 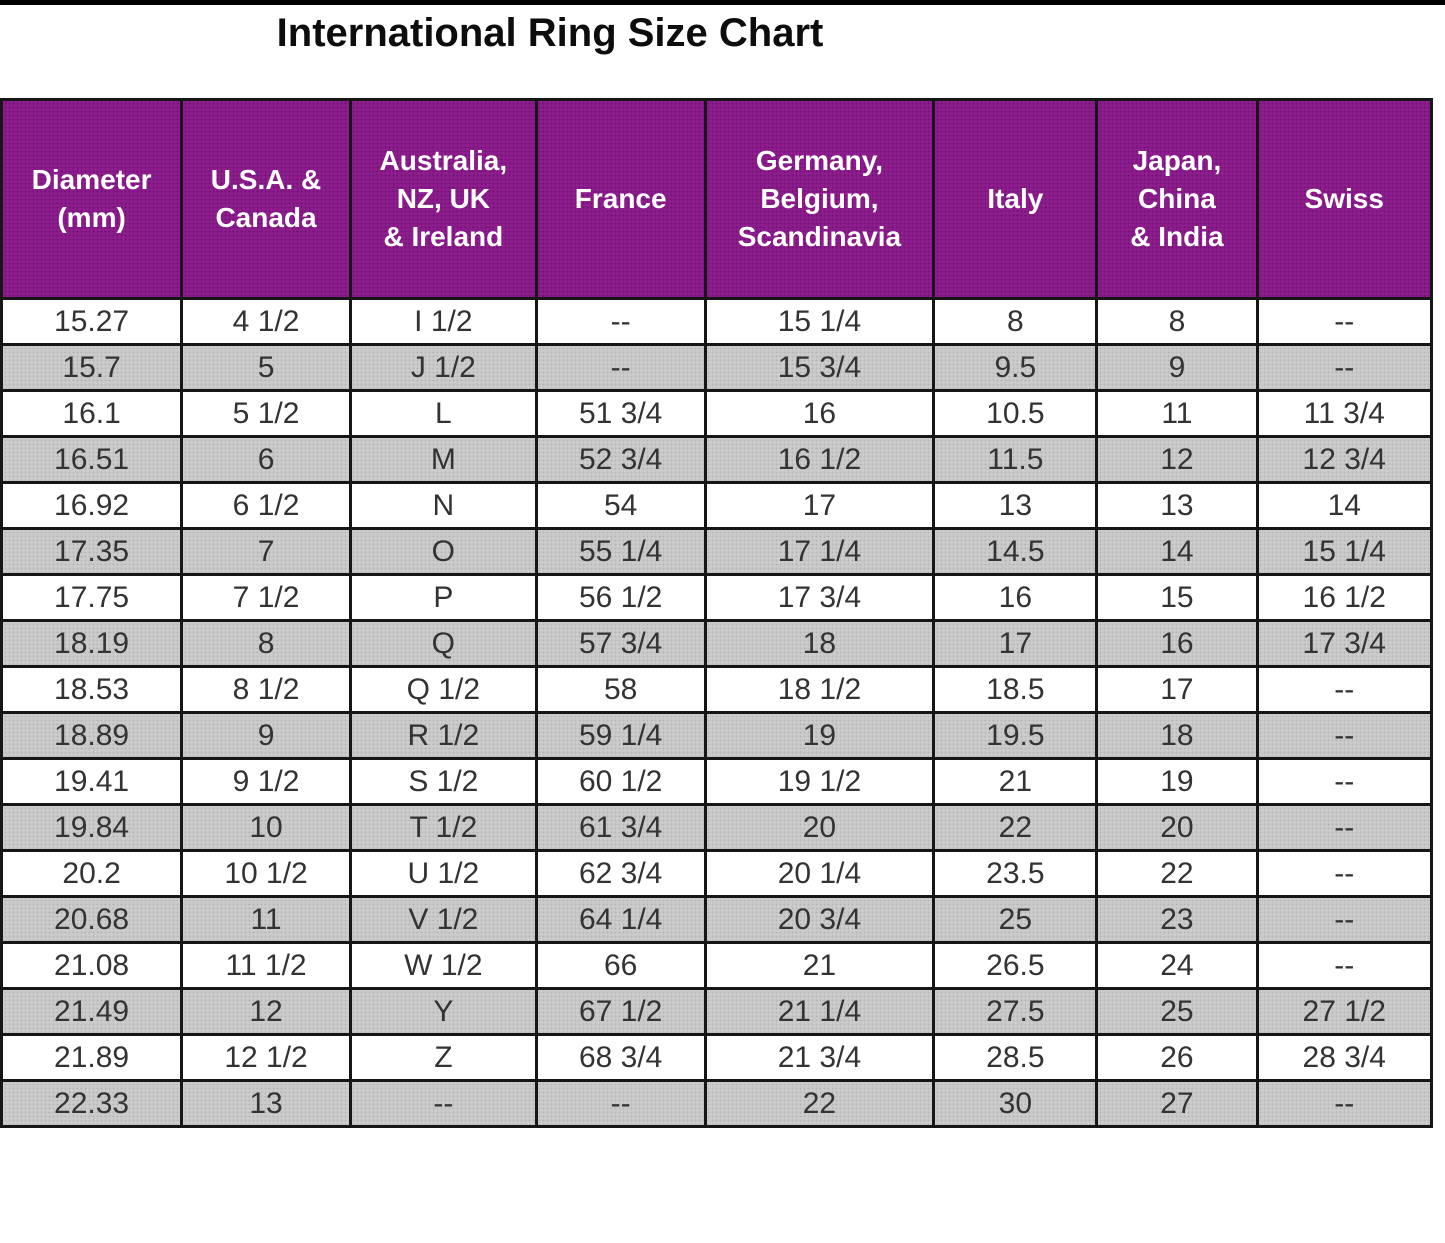 What do you see at coordinates (443, 367) in the screenshot?
I see `table-cell: J 1/2` at bounding box center [443, 367].